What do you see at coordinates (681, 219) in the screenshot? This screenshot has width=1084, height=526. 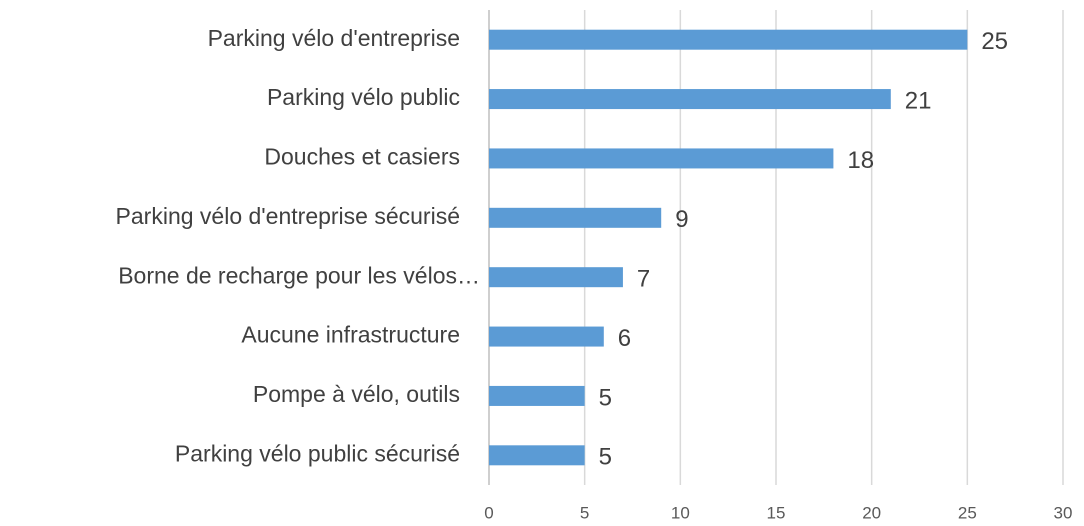 I see `data-label: 9` at bounding box center [681, 219].